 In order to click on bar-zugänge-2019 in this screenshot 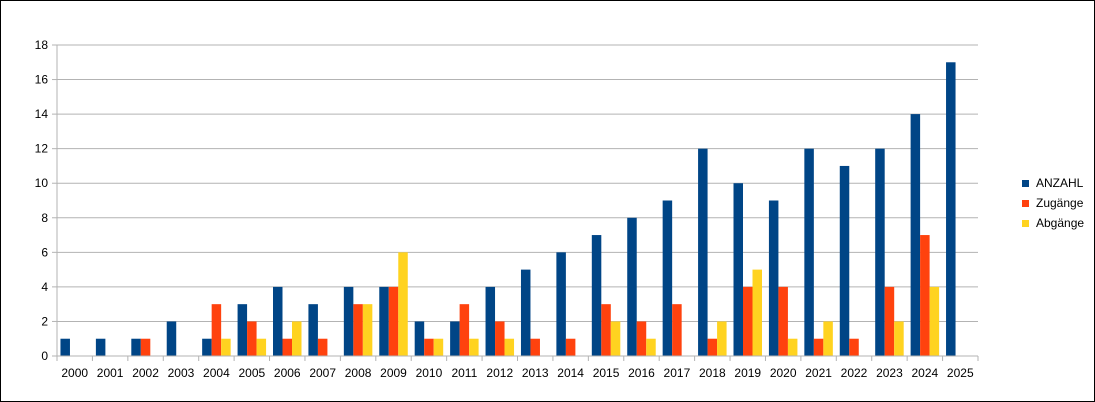, I will do `click(748, 321)`.